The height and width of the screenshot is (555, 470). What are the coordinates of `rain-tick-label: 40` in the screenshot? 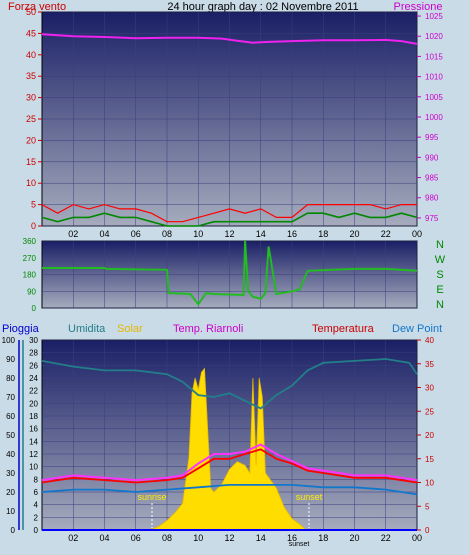 It's located at (10, 454).